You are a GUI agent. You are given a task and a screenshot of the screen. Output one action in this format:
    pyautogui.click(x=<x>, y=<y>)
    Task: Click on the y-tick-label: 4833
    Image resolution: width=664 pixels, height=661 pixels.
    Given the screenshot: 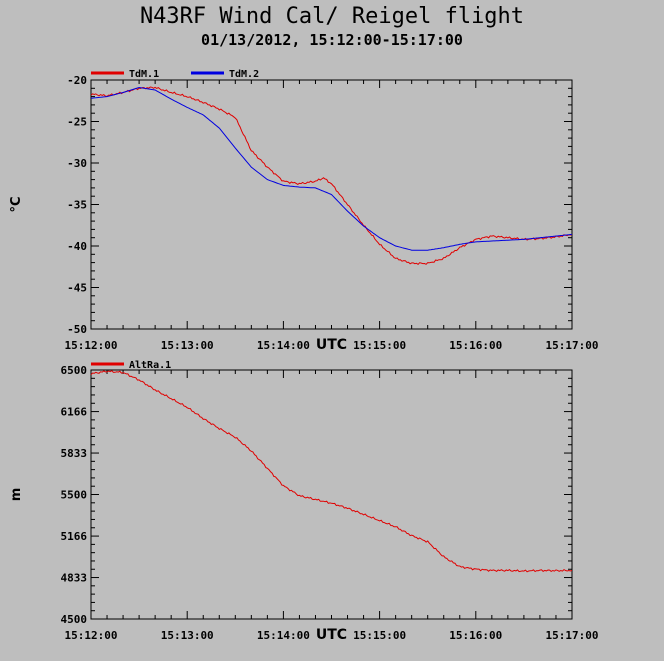 What is the action you would take?
    pyautogui.click(x=74, y=578)
    